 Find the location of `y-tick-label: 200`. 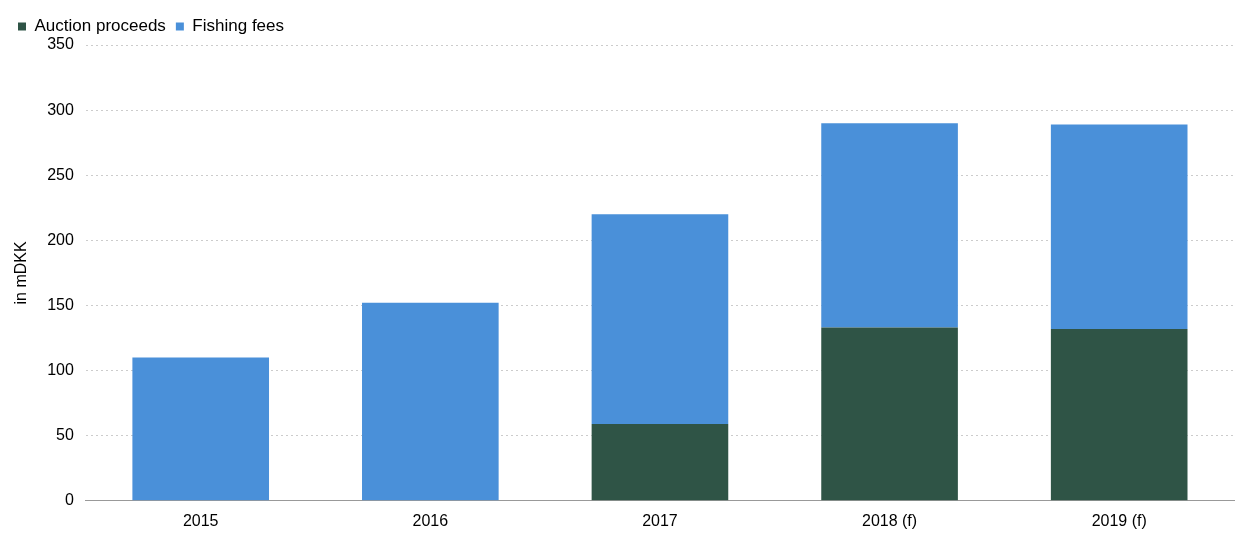

y-tick-label: 200 is located at coordinates (60, 239).